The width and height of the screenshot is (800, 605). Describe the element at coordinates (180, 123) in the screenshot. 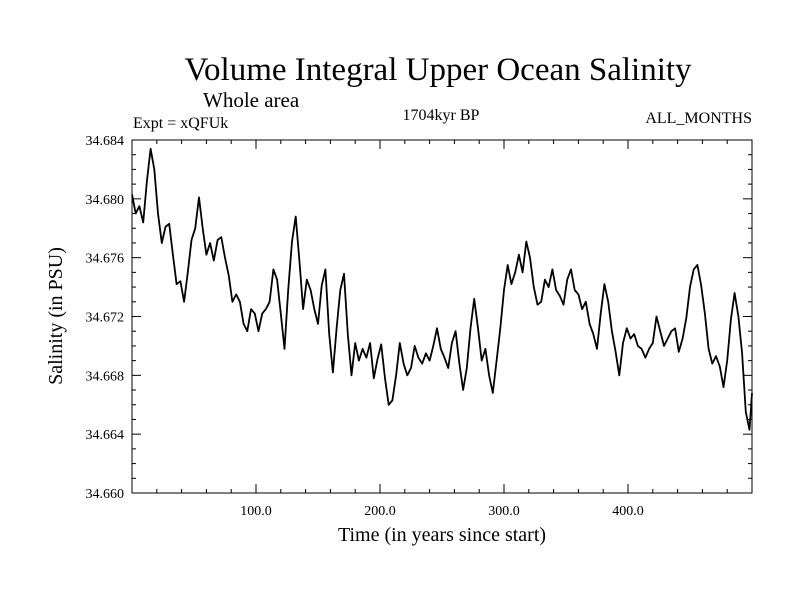

I see `experiment-label: Expt = xQFUk` at that location.